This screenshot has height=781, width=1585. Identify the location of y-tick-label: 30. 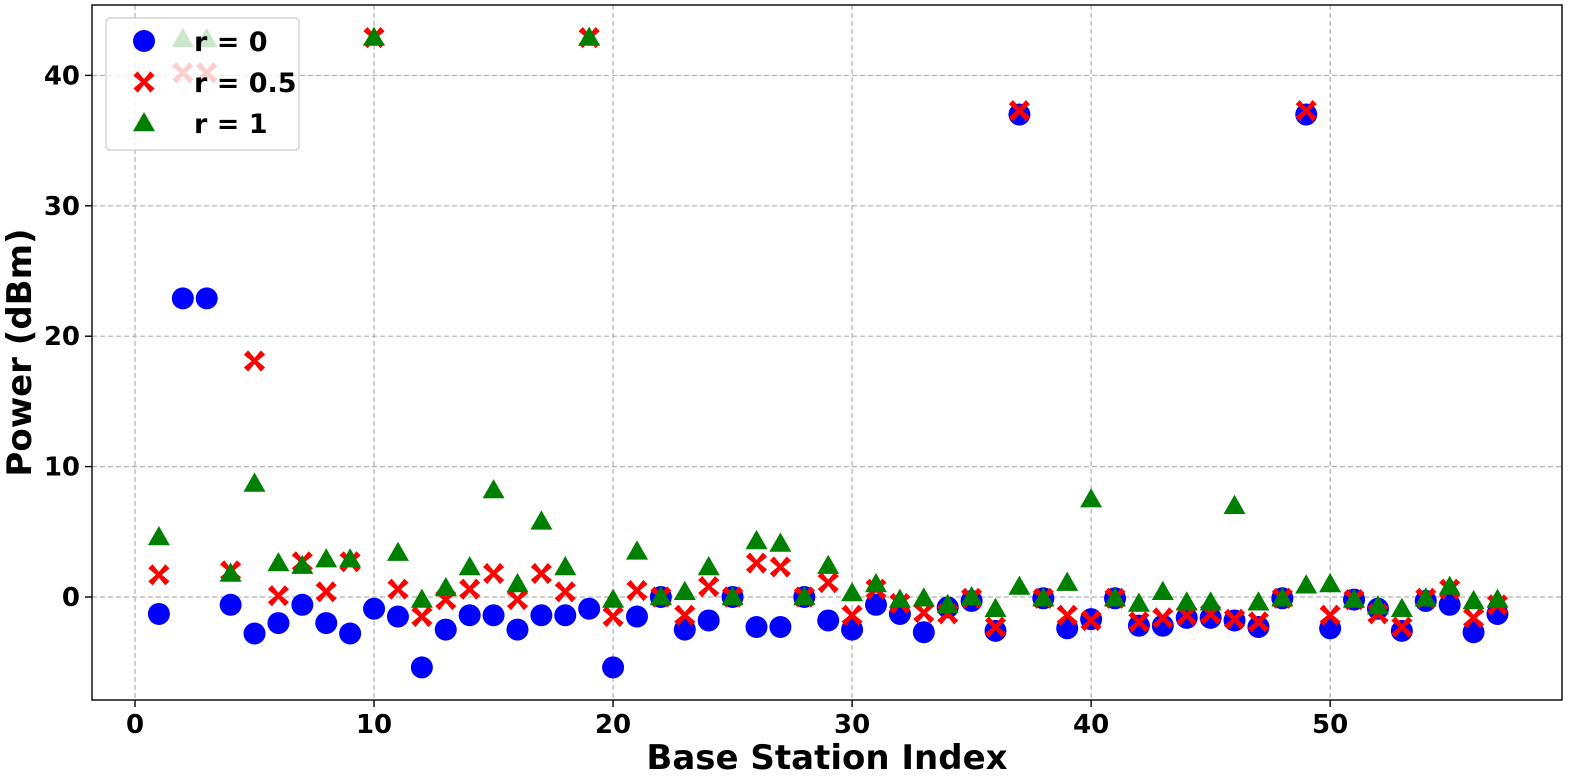
(62, 207).